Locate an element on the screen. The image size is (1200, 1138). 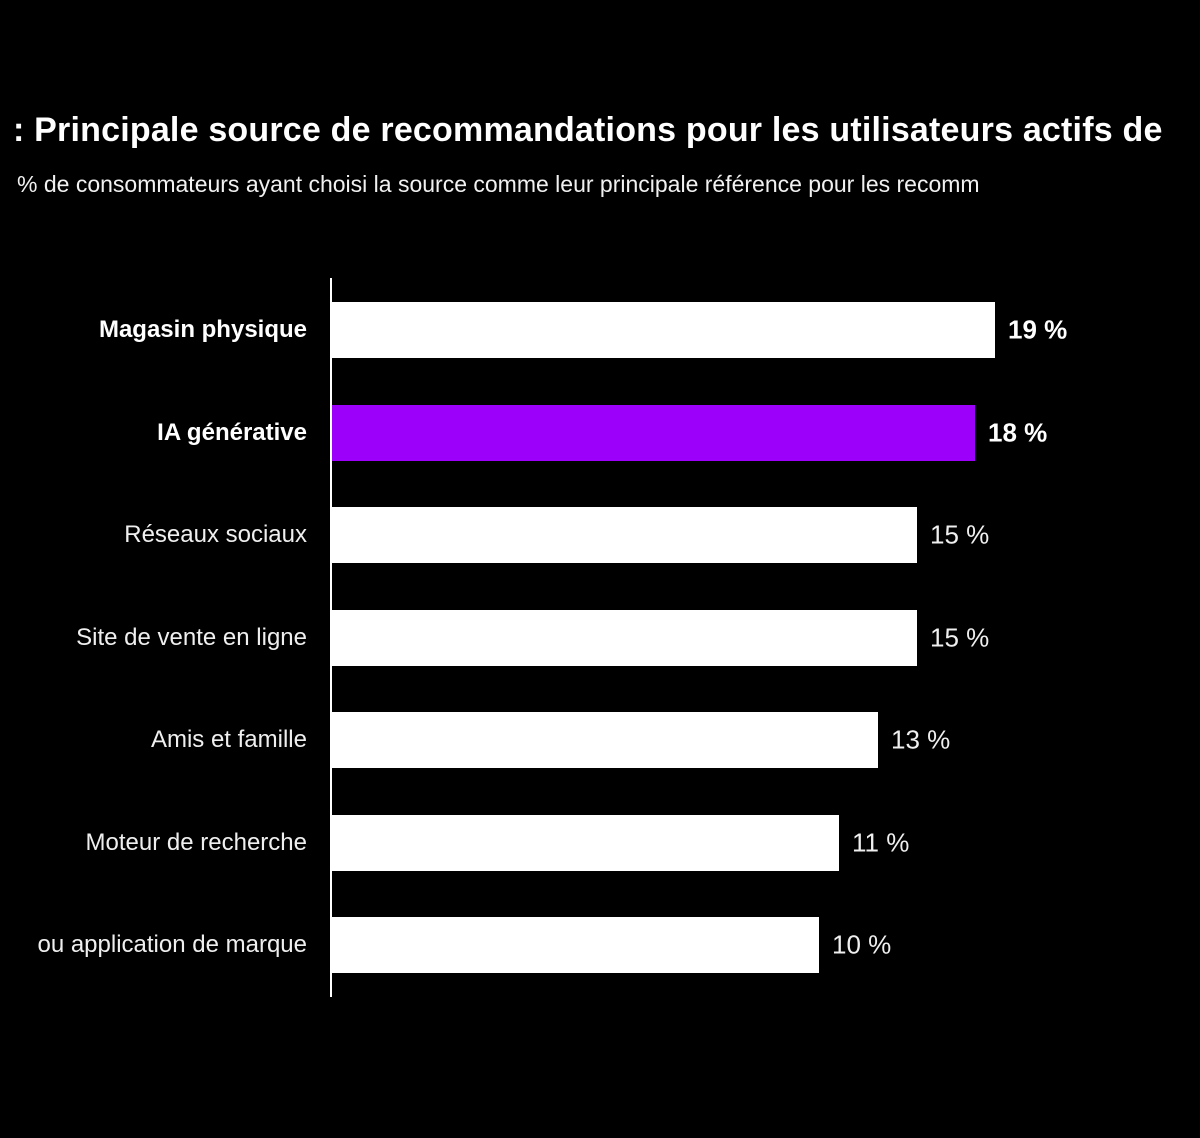
bar-highlighted is located at coordinates (653, 433).